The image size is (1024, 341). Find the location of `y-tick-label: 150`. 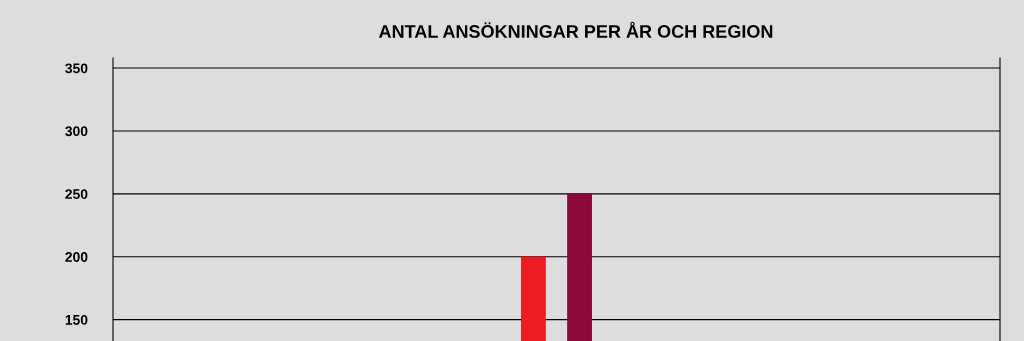

y-tick-label: 150 is located at coordinates (76, 319).